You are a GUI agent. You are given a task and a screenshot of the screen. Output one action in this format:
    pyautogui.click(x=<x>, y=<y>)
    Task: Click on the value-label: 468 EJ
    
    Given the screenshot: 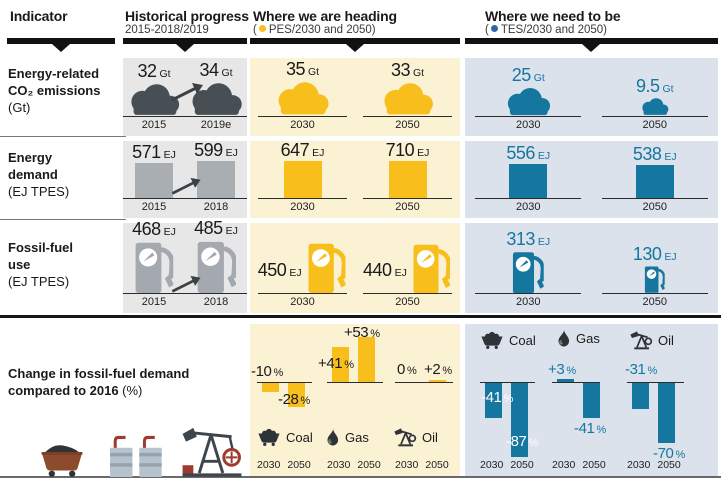 What is the action you would take?
    pyautogui.click(x=154, y=229)
    